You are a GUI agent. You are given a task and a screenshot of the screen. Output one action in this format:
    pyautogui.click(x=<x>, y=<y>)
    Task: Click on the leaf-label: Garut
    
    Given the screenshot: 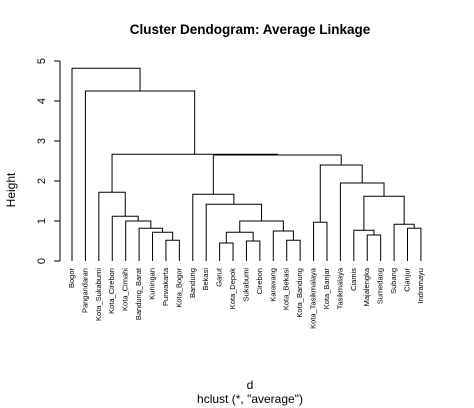 What is the action you would take?
    pyautogui.click(x=219, y=277)
    